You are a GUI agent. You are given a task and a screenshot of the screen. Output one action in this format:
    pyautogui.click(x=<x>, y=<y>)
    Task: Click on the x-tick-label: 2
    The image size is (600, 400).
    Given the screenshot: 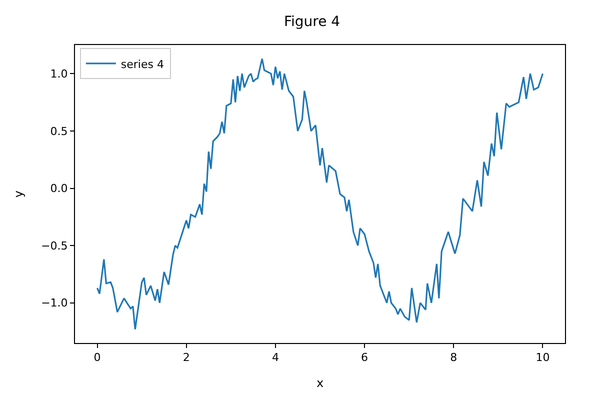 What is the action you would take?
    pyautogui.click(x=186, y=357)
    